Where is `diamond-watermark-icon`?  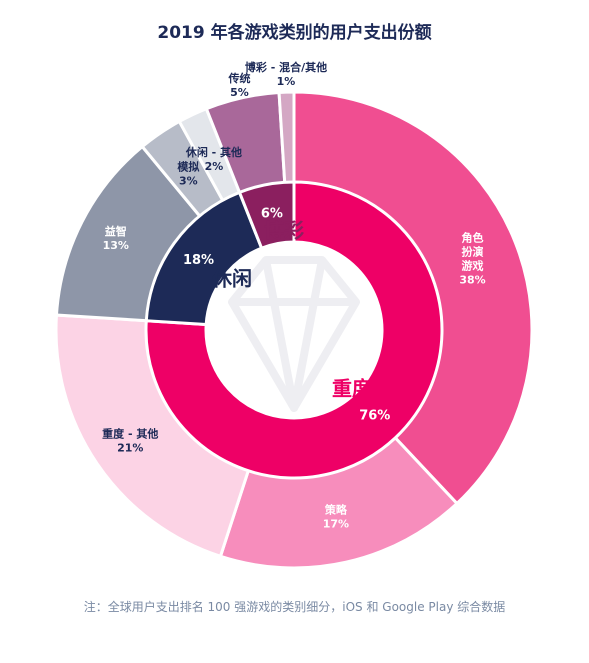
diamond-watermark-icon is located at coordinates (294, 334).